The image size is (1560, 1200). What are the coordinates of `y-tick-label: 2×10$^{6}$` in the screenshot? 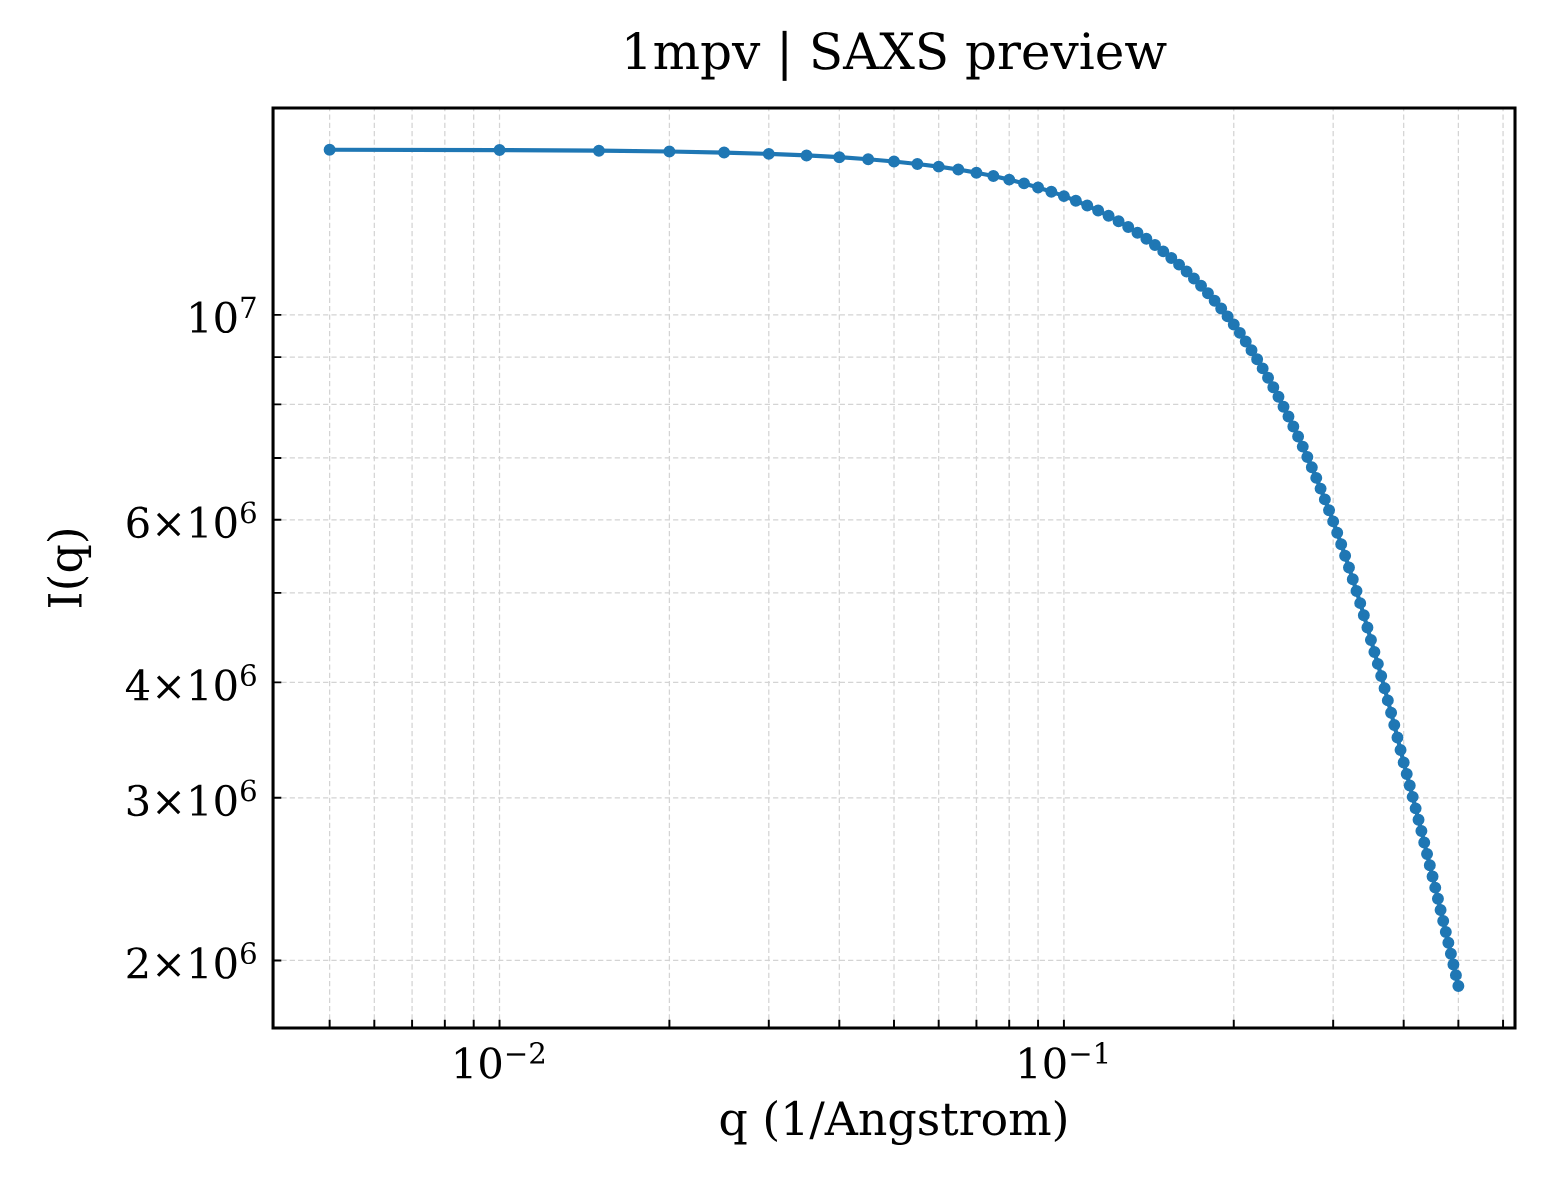 It's located at (191, 960).